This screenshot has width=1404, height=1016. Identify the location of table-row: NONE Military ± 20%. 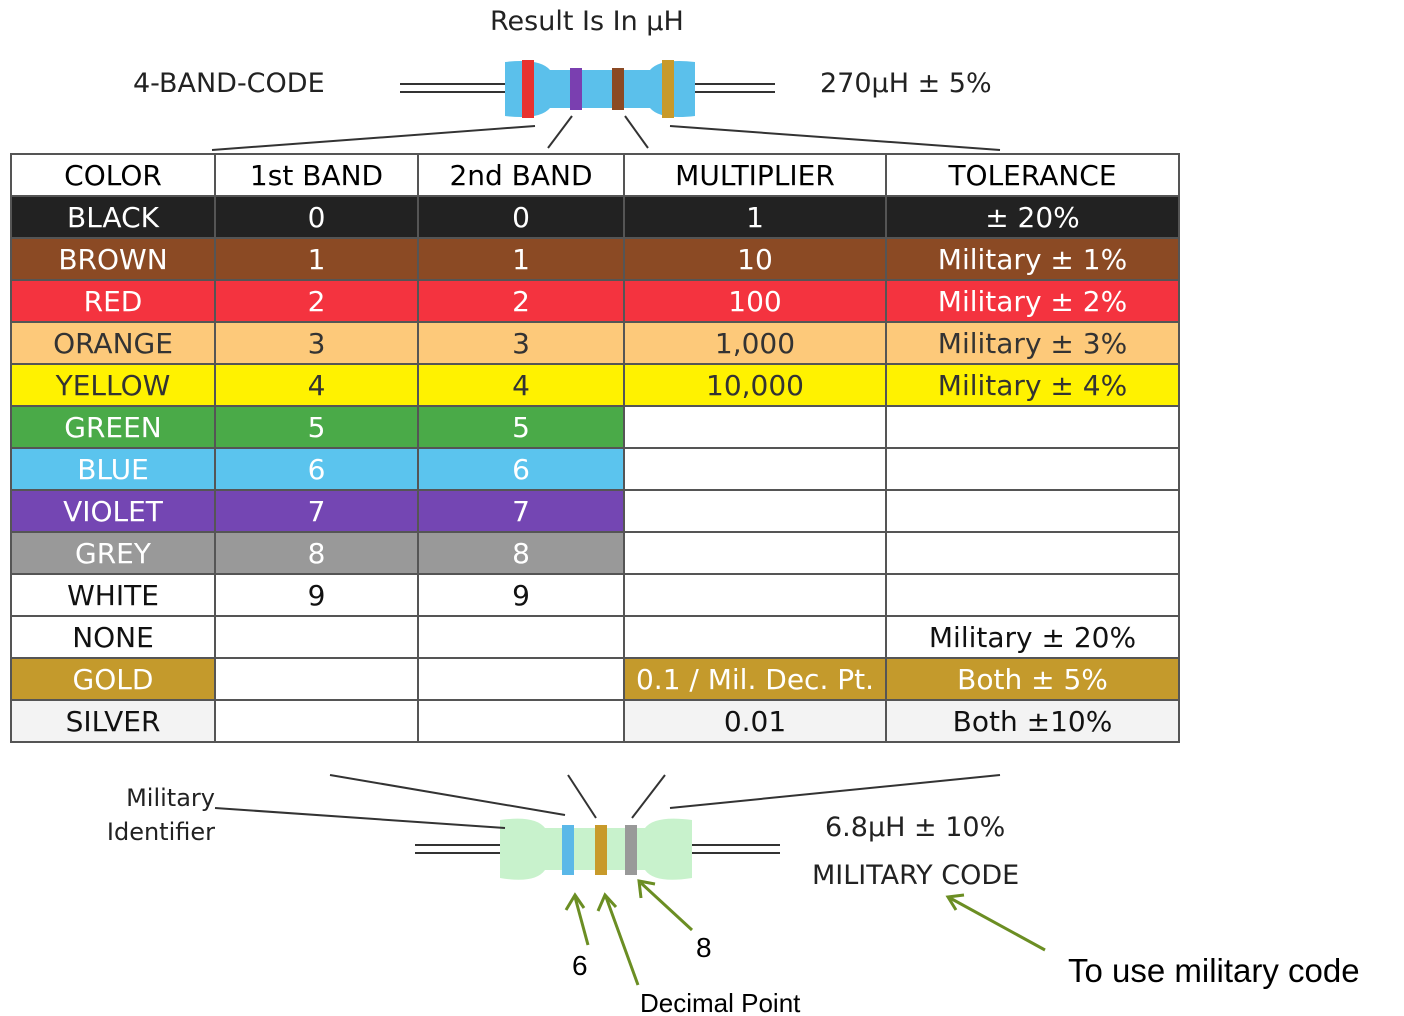
(595, 637).